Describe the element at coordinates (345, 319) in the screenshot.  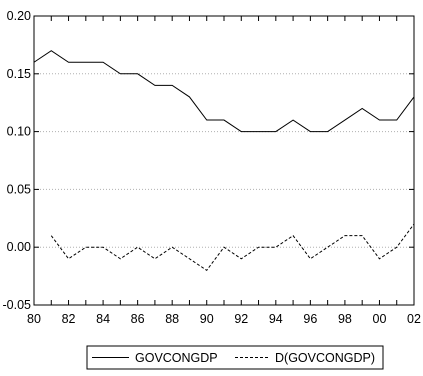
I see `x-tick-label: 98` at that location.